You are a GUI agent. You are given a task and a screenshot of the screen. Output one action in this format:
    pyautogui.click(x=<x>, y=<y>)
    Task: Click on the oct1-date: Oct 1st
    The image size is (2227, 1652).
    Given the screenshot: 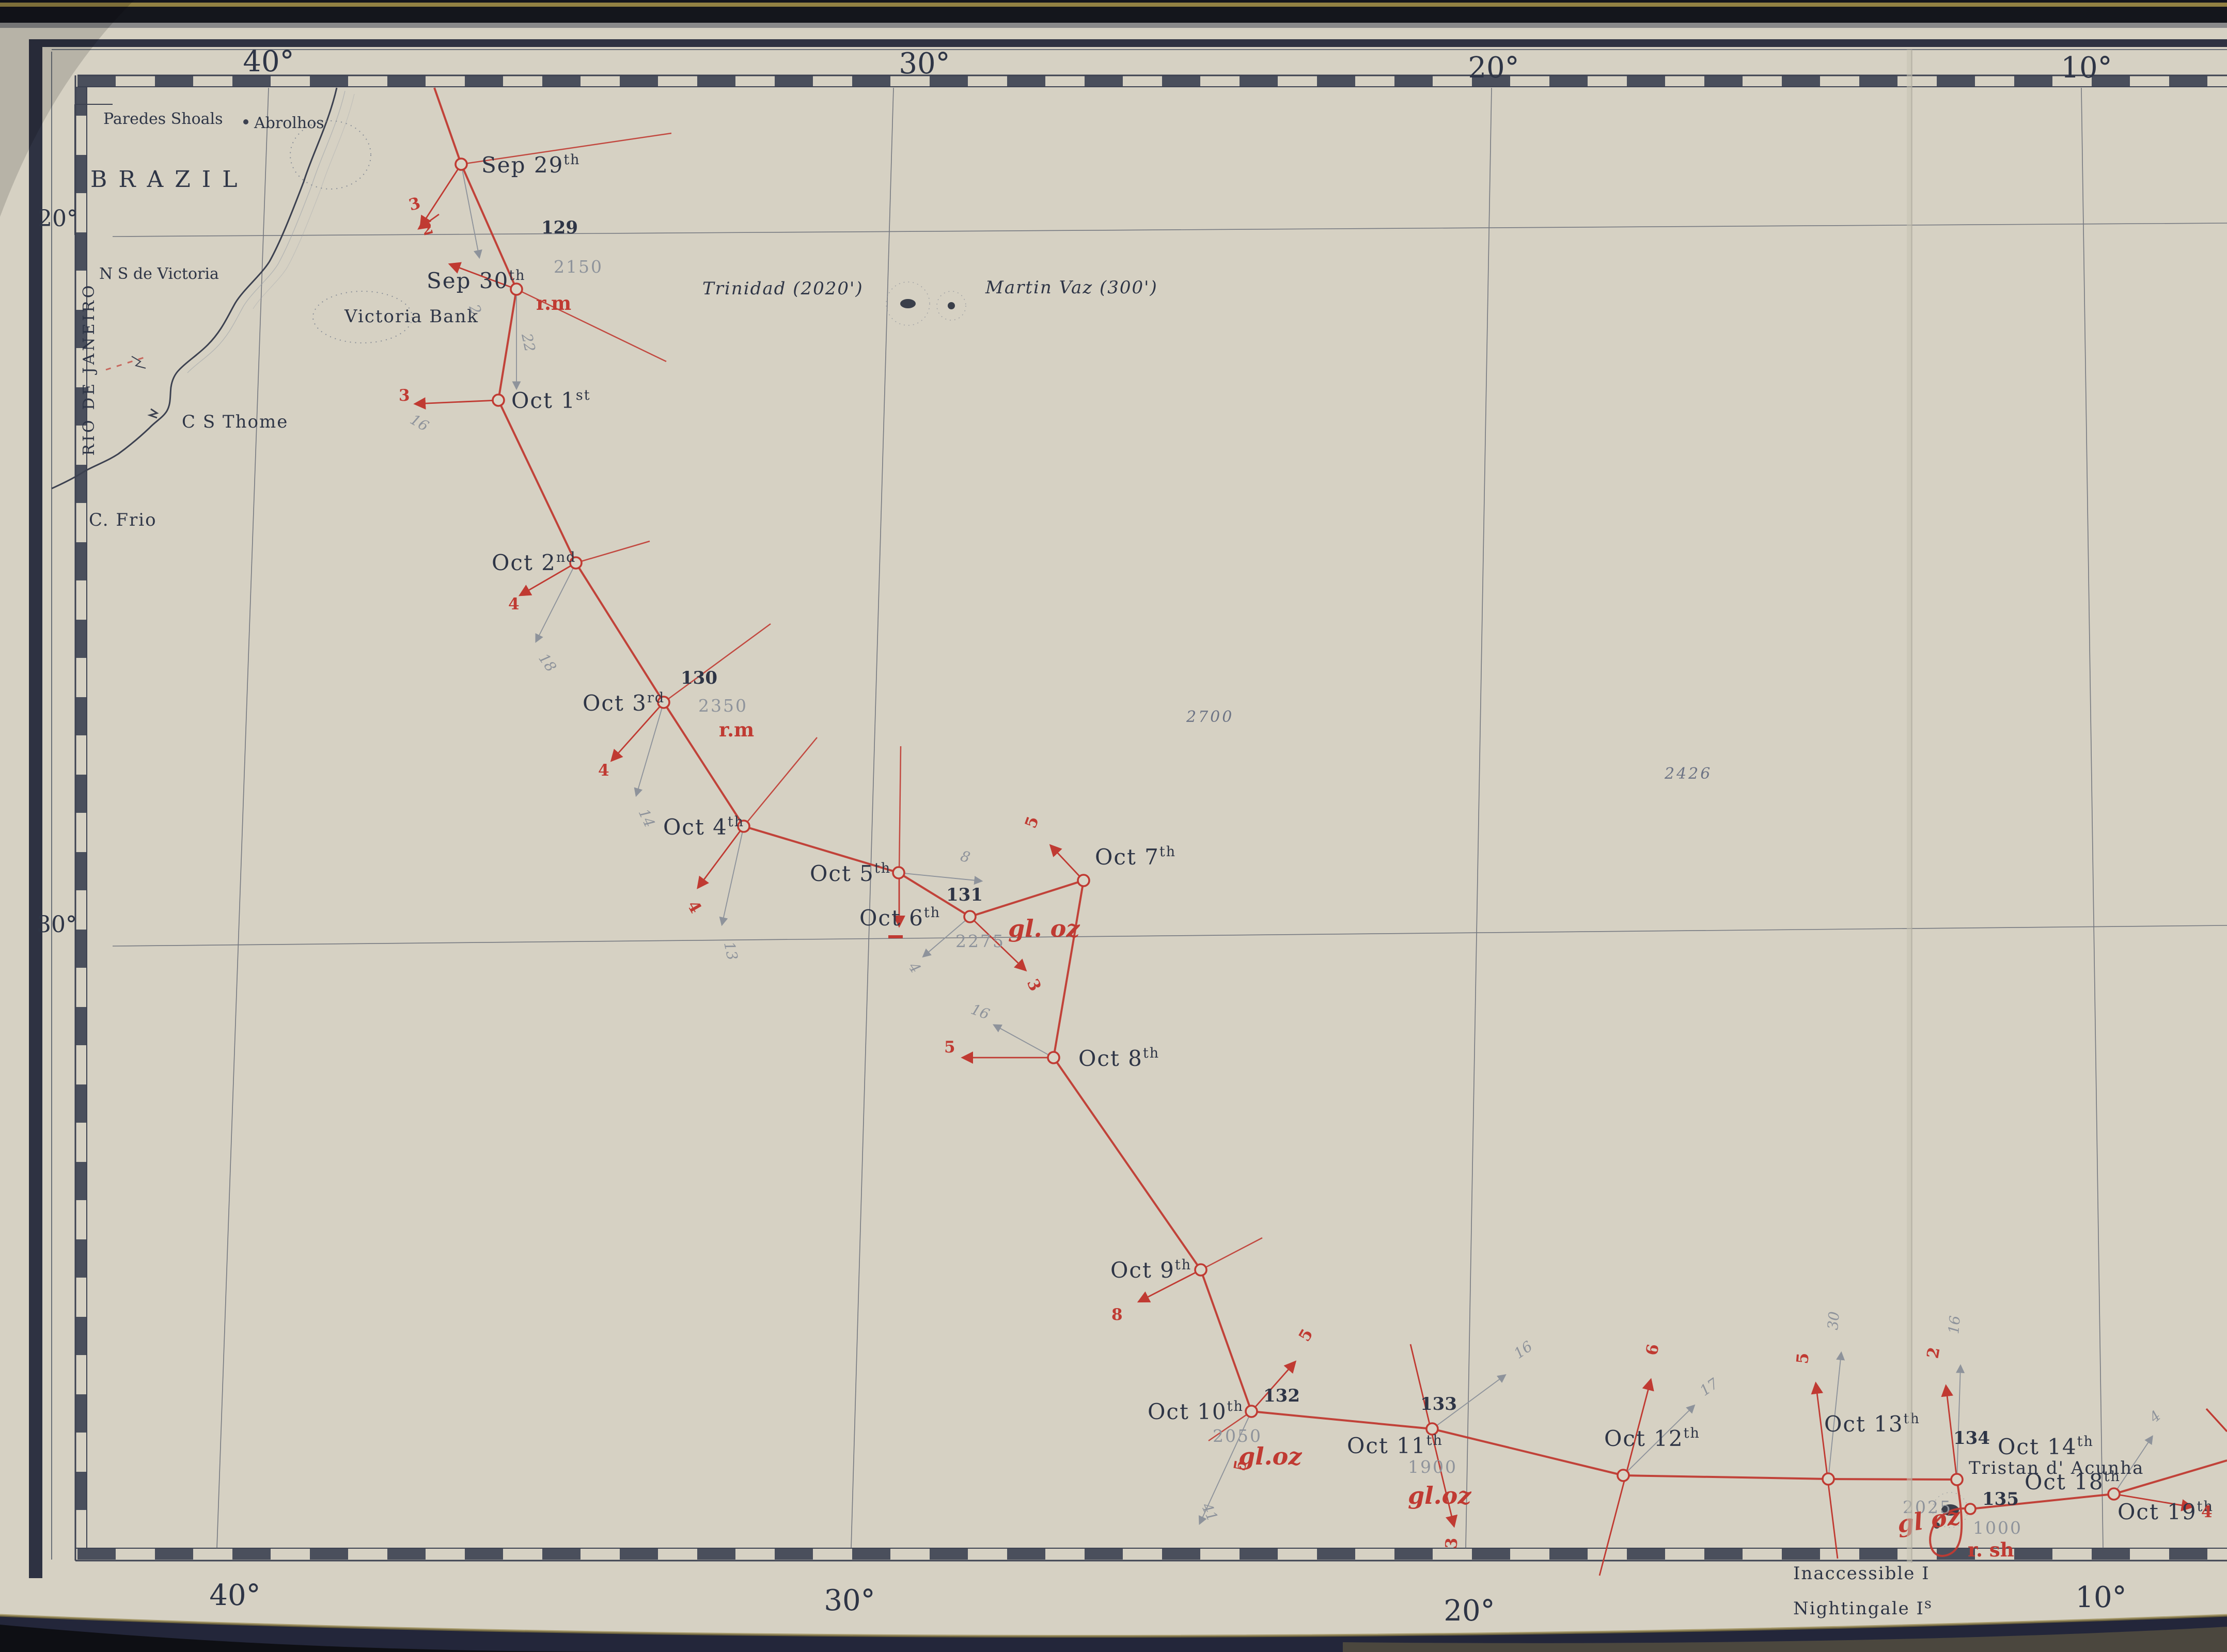 What is the action you would take?
    pyautogui.click(x=551, y=400)
    